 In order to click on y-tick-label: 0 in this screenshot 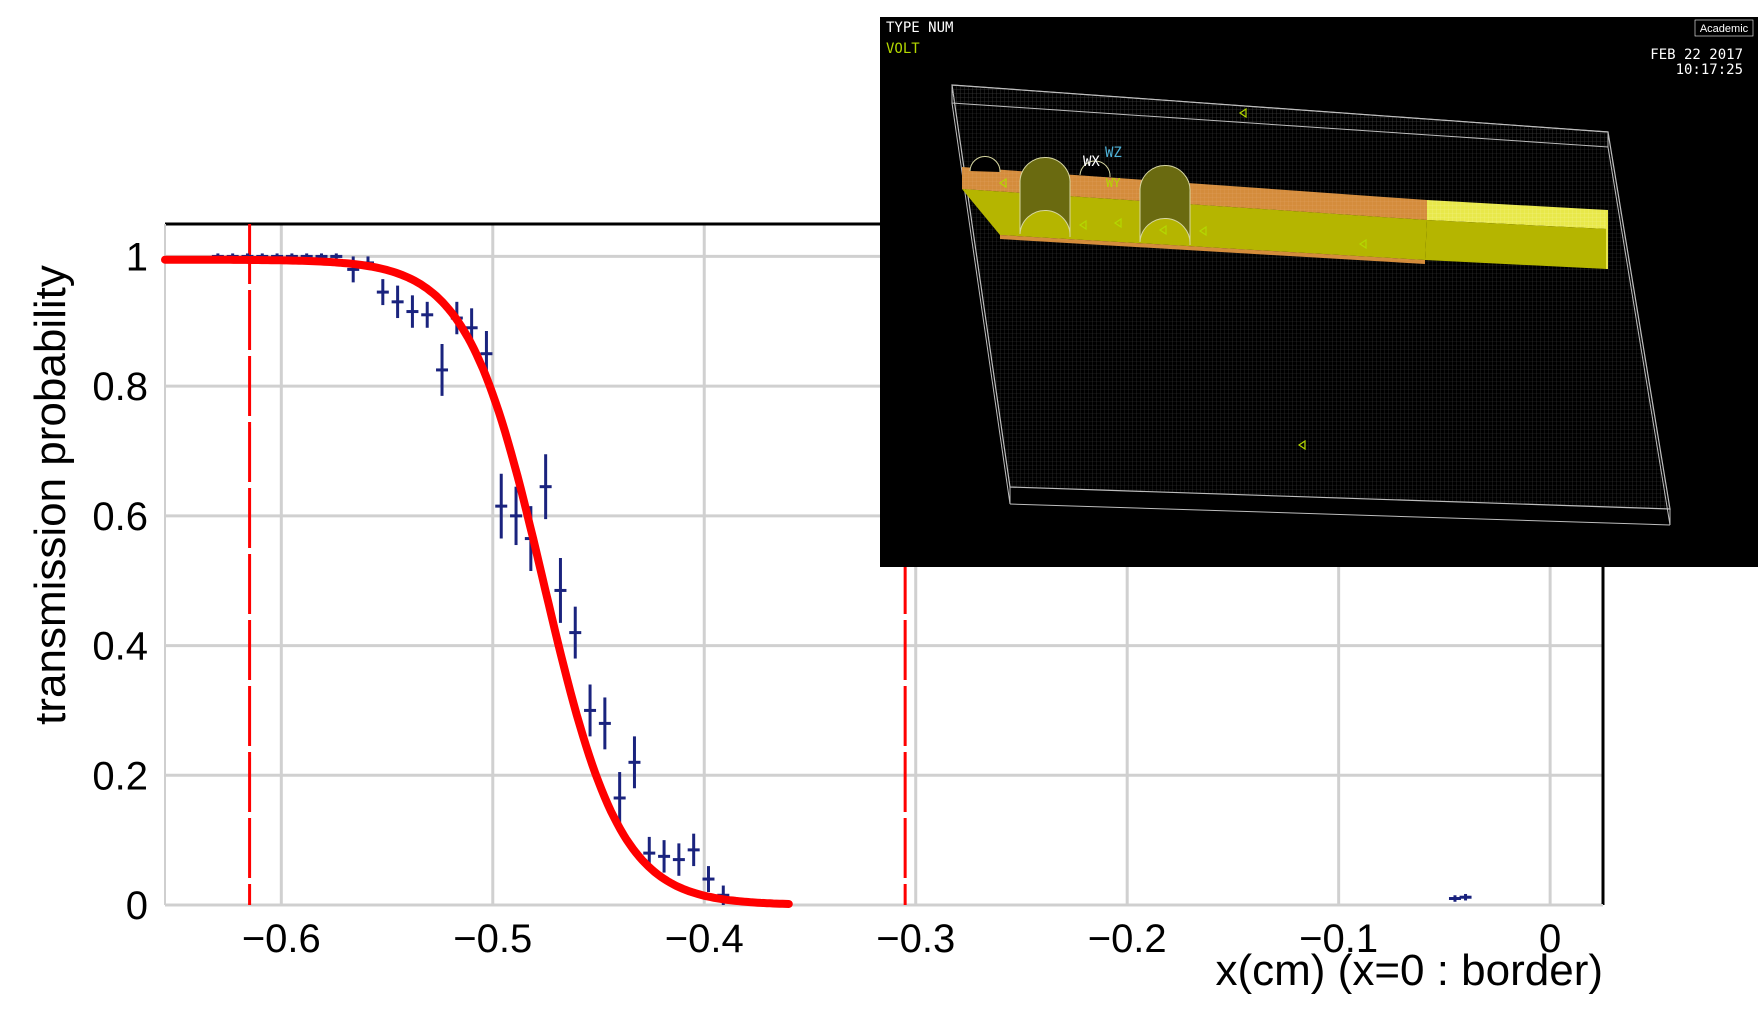, I will do `click(137, 906)`.